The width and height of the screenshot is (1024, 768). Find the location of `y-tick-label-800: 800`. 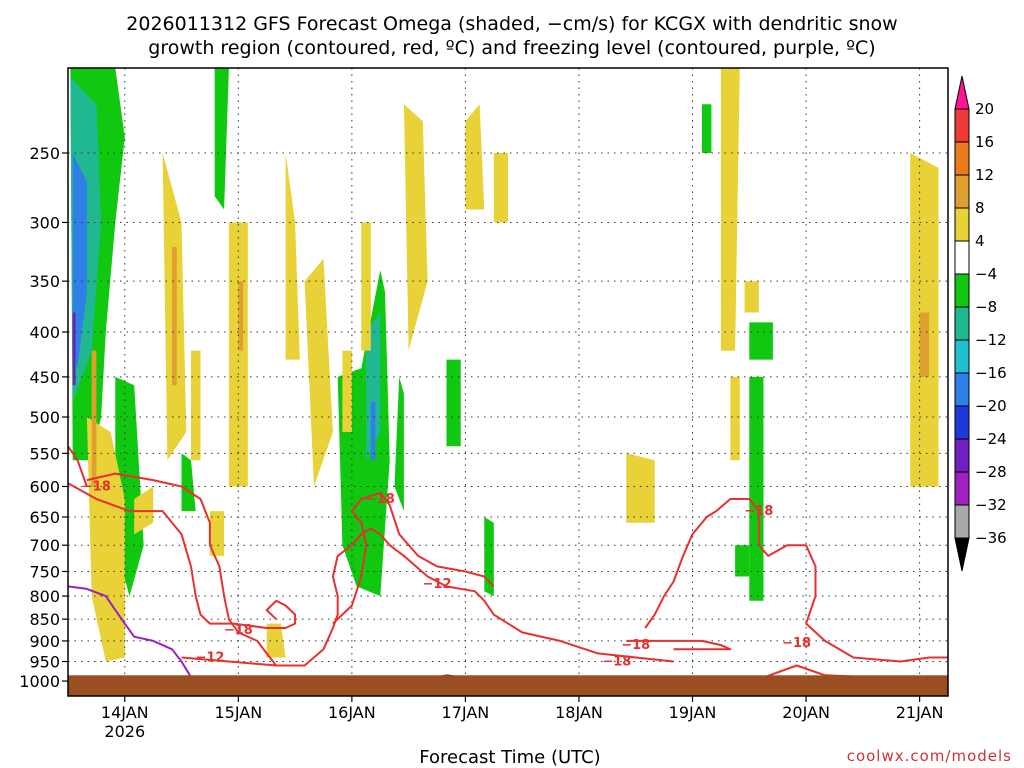

y-tick-label-800: 800 is located at coordinates (44, 596).